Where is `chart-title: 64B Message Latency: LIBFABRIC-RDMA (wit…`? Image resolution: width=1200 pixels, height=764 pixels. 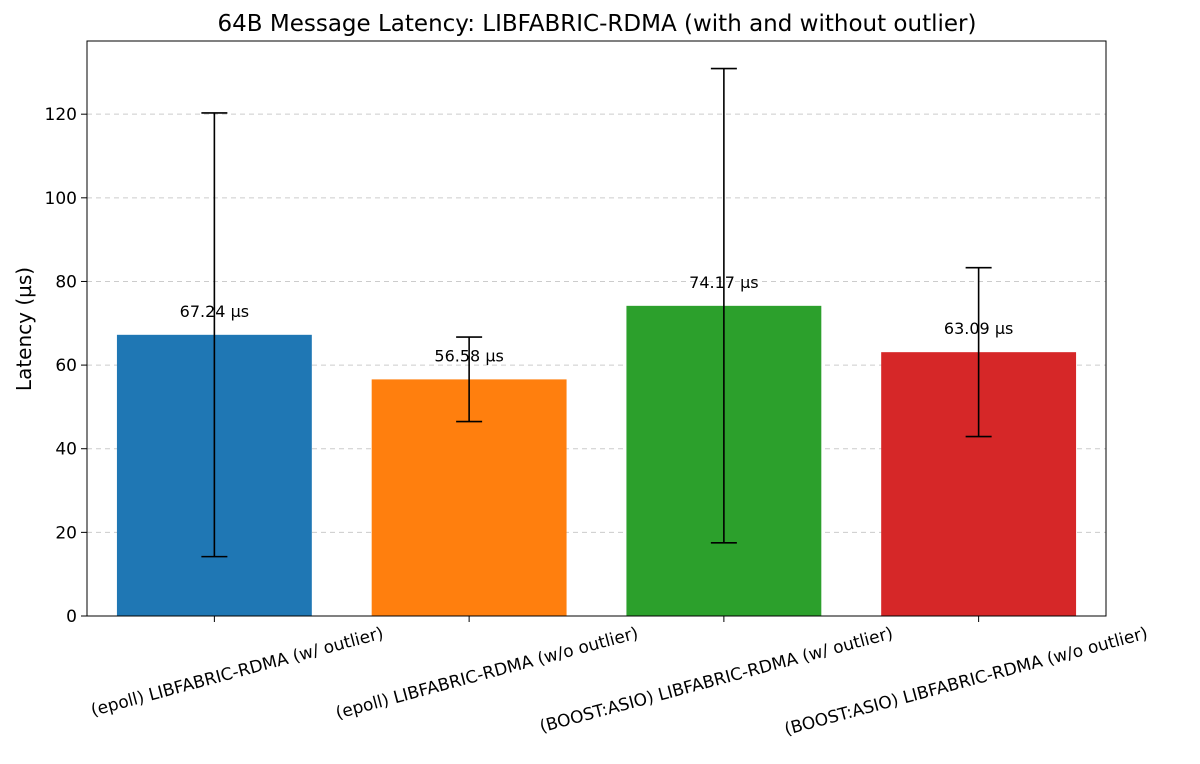
chart-title: 64B Message Latency: LIBFABRIC-RDMA (wit… is located at coordinates (597, 24).